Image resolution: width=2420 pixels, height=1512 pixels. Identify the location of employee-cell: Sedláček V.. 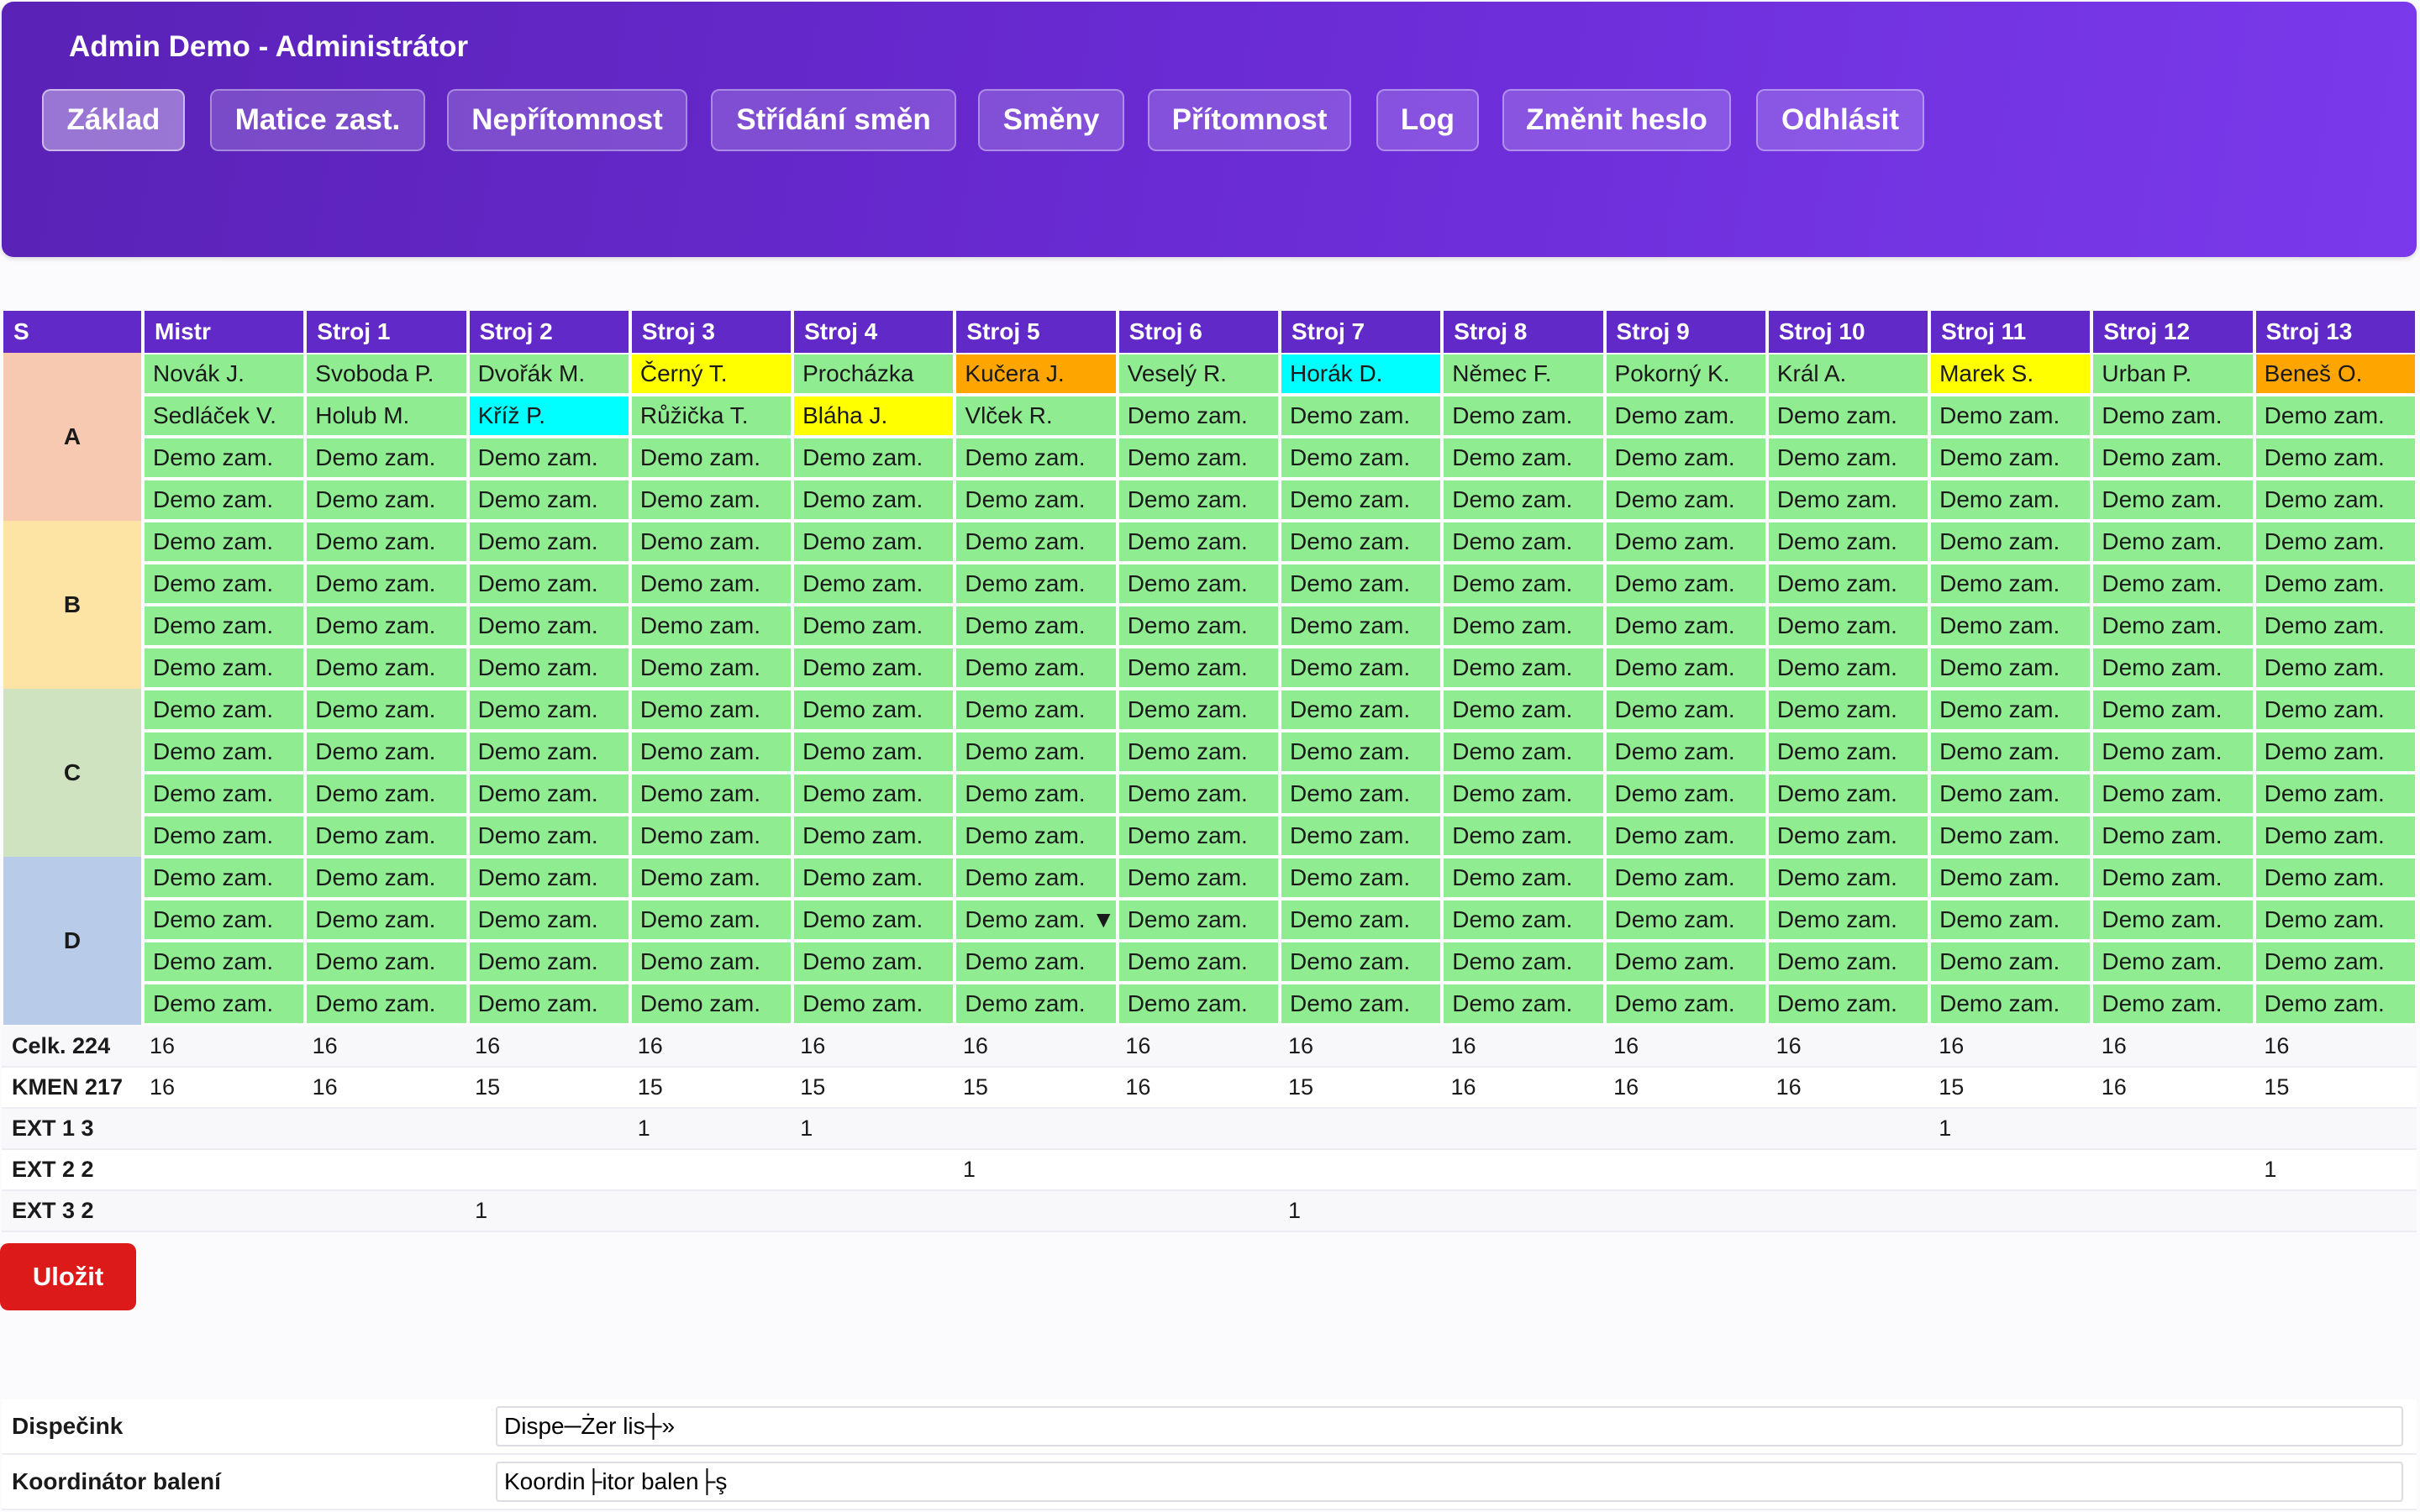
(225, 416).